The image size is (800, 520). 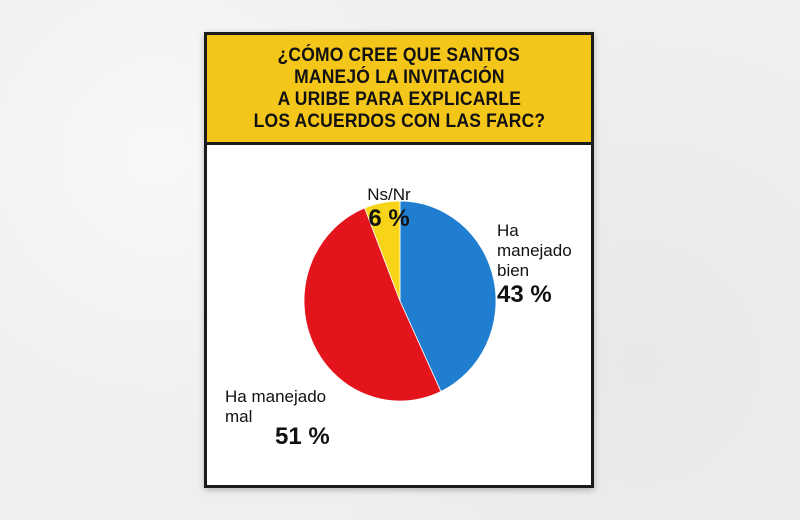 I want to click on slice-label-ns-nr: Ns/Nr 6 %, so click(x=389, y=209).